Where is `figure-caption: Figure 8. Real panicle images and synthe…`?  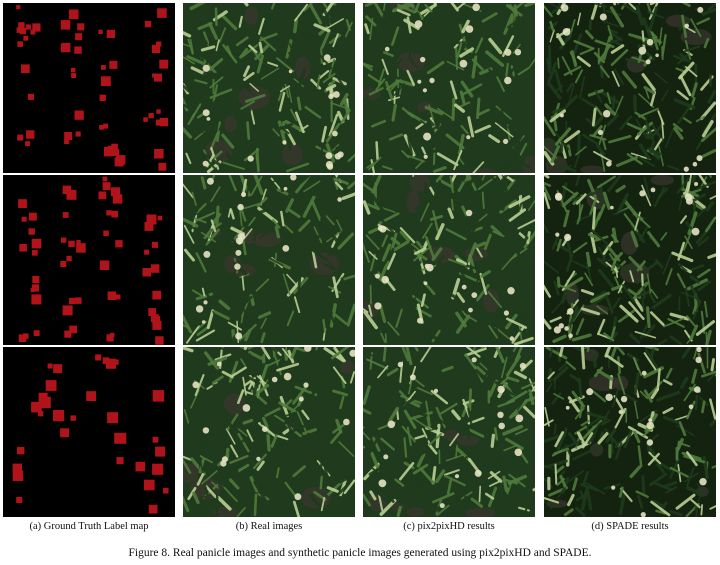
figure-caption: Figure 8. Real panicle images and synthe… is located at coordinates (360, 553).